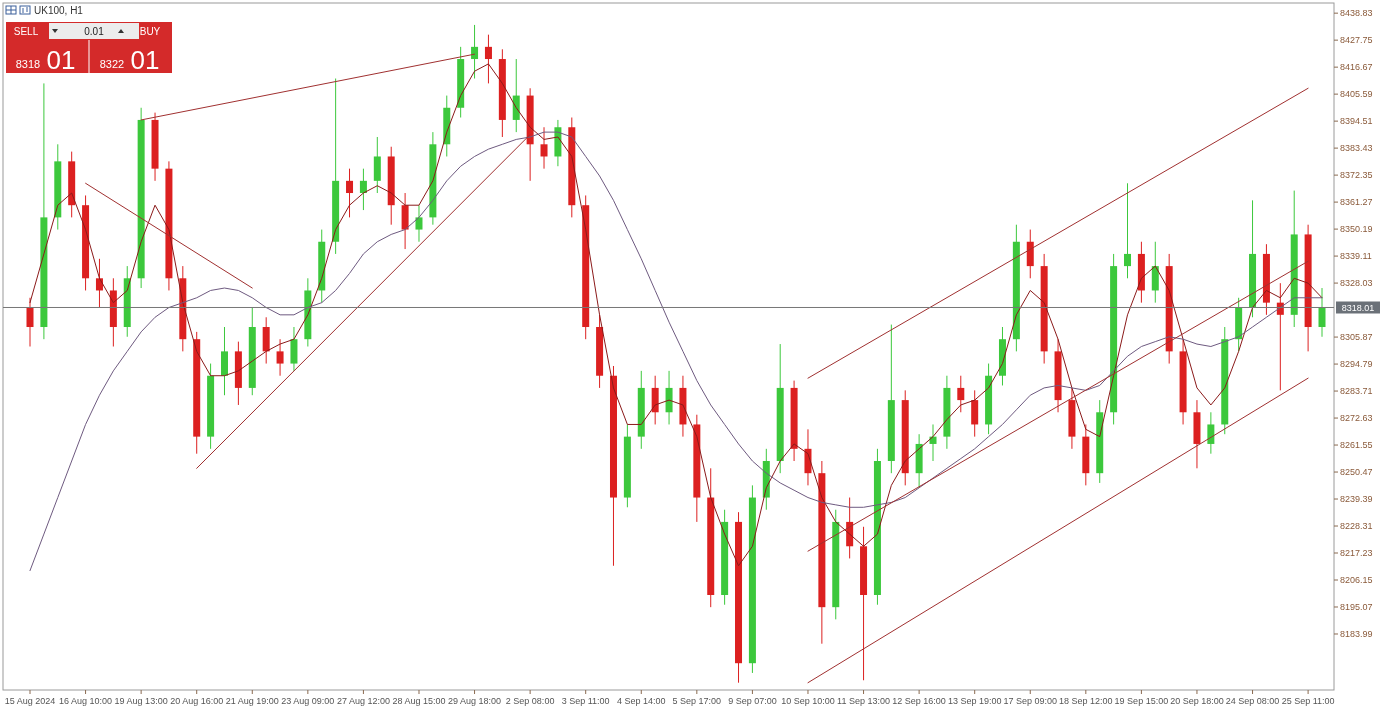 Image resolution: width=1382 pixels, height=710 pixels. What do you see at coordinates (1356, 40) in the screenshot?
I see `y-tick-label: 8427.75` at bounding box center [1356, 40].